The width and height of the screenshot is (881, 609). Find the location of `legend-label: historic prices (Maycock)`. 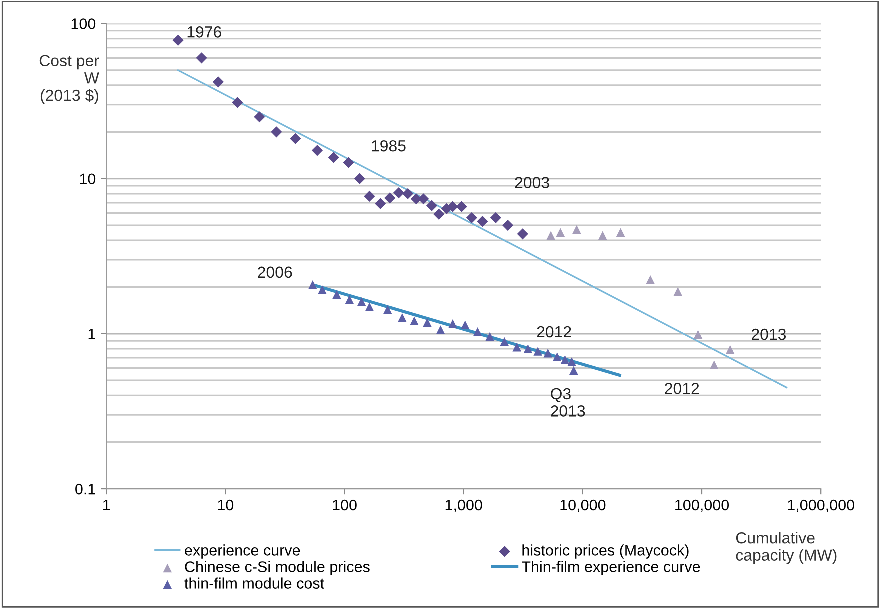

legend-label: historic prices (Maycock) is located at coordinates (605, 551).